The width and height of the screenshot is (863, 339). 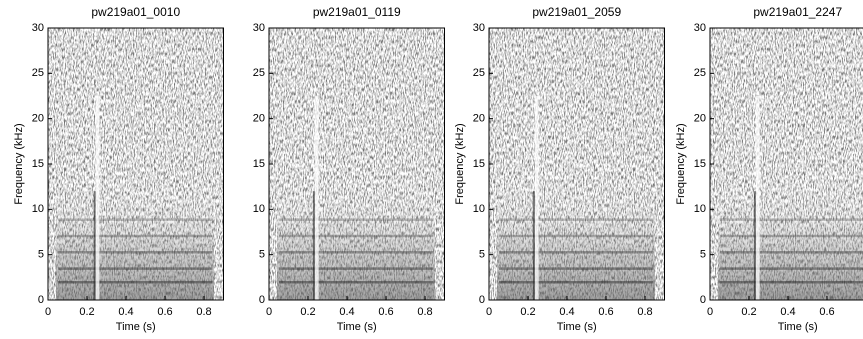 What do you see at coordinates (797, 12) in the screenshot?
I see `chart-title: pw219a01_2247` at bounding box center [797, 12].